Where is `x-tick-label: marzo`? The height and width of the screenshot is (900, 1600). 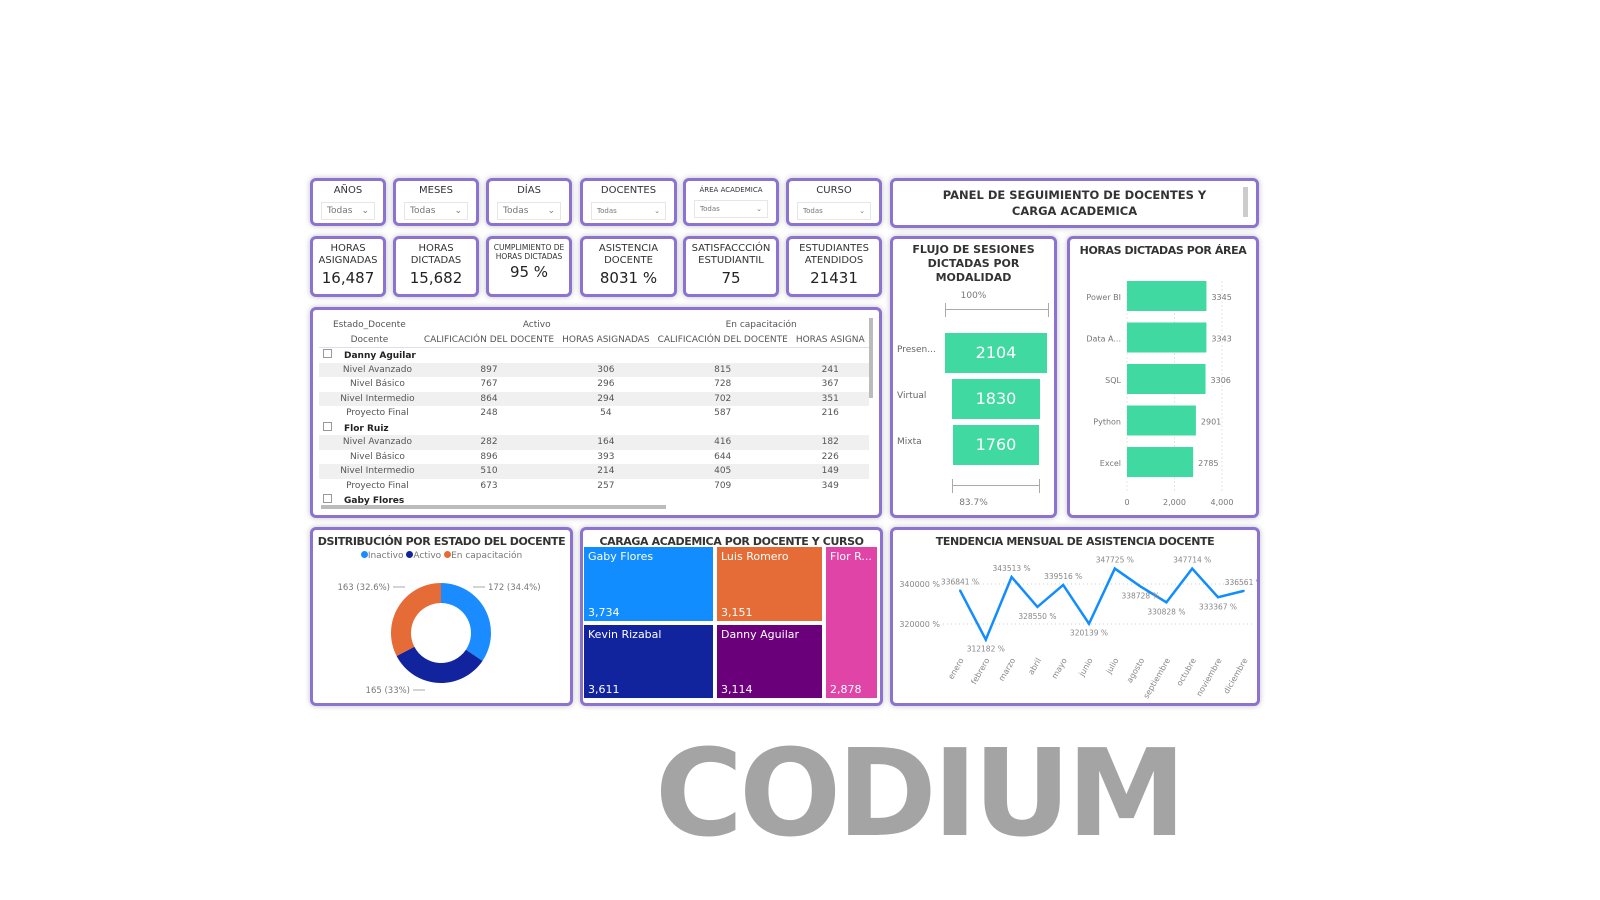 x-tick-label: marzo is located at coordinates (1007, 669).